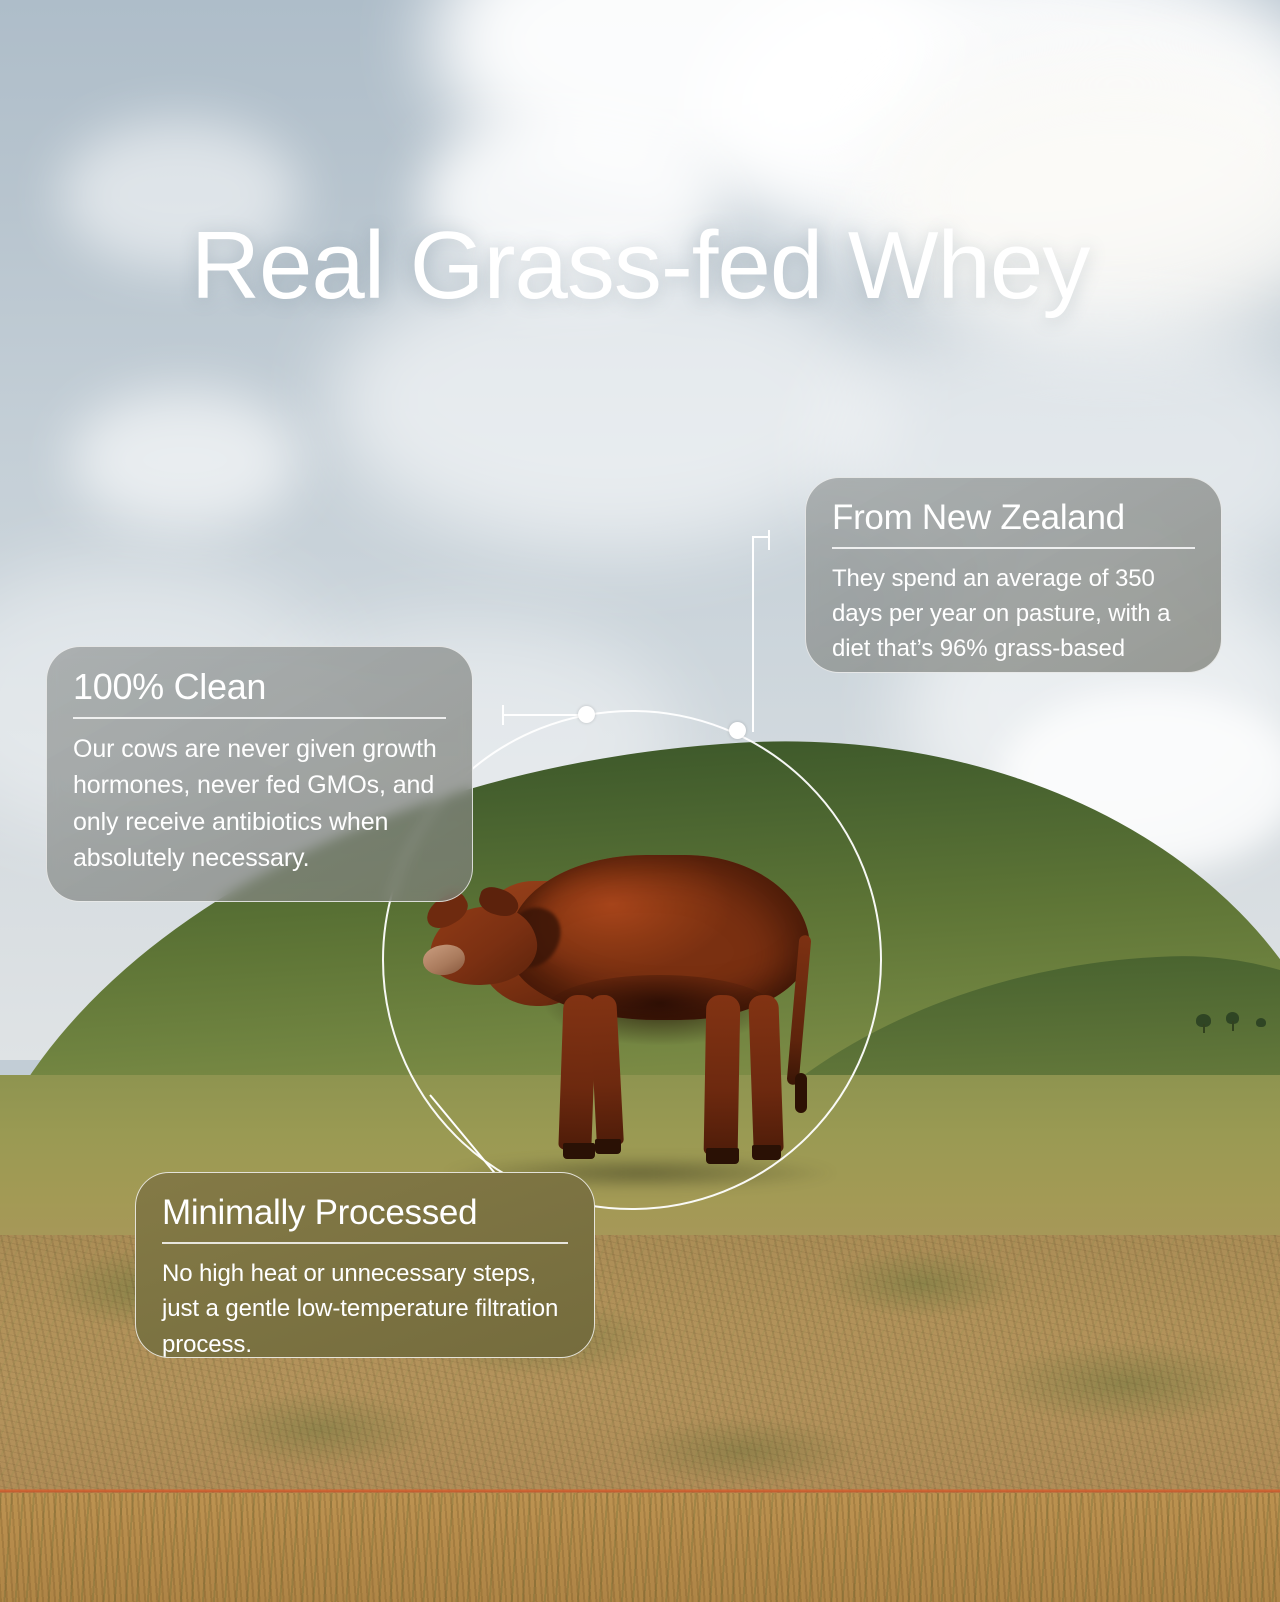 This screenshot has width=1280, height=1602. I want to click on connector-dot-clean, so click(586, 714).